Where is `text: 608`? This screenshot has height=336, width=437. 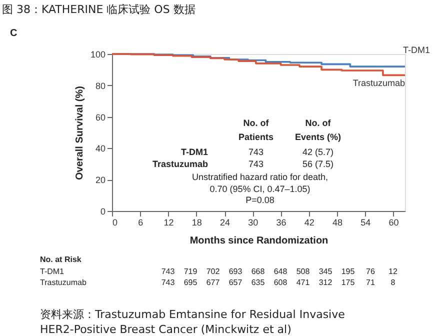 text: 608 is located at coordinates (281, 282).